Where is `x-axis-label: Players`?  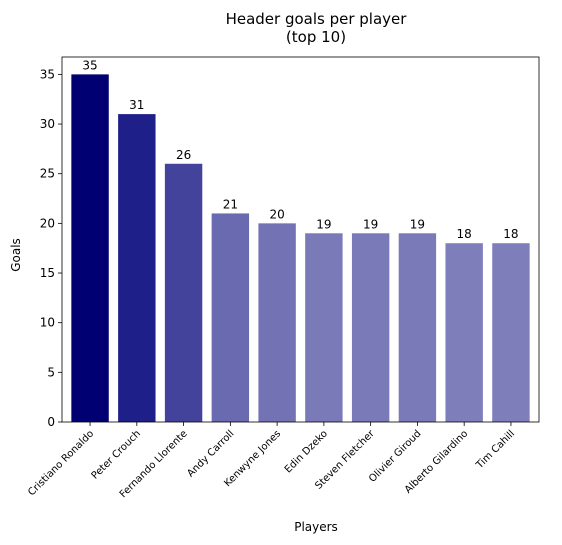 x-axis-label: Players is located at coordinates (316, 527).